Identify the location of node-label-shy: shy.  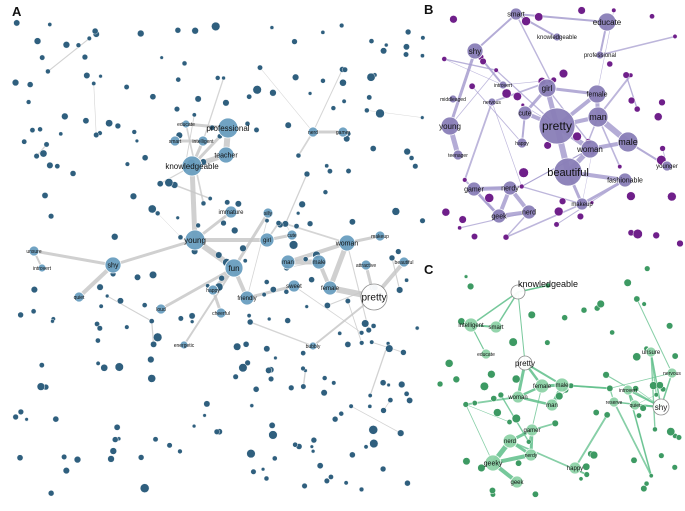
(475, 51).